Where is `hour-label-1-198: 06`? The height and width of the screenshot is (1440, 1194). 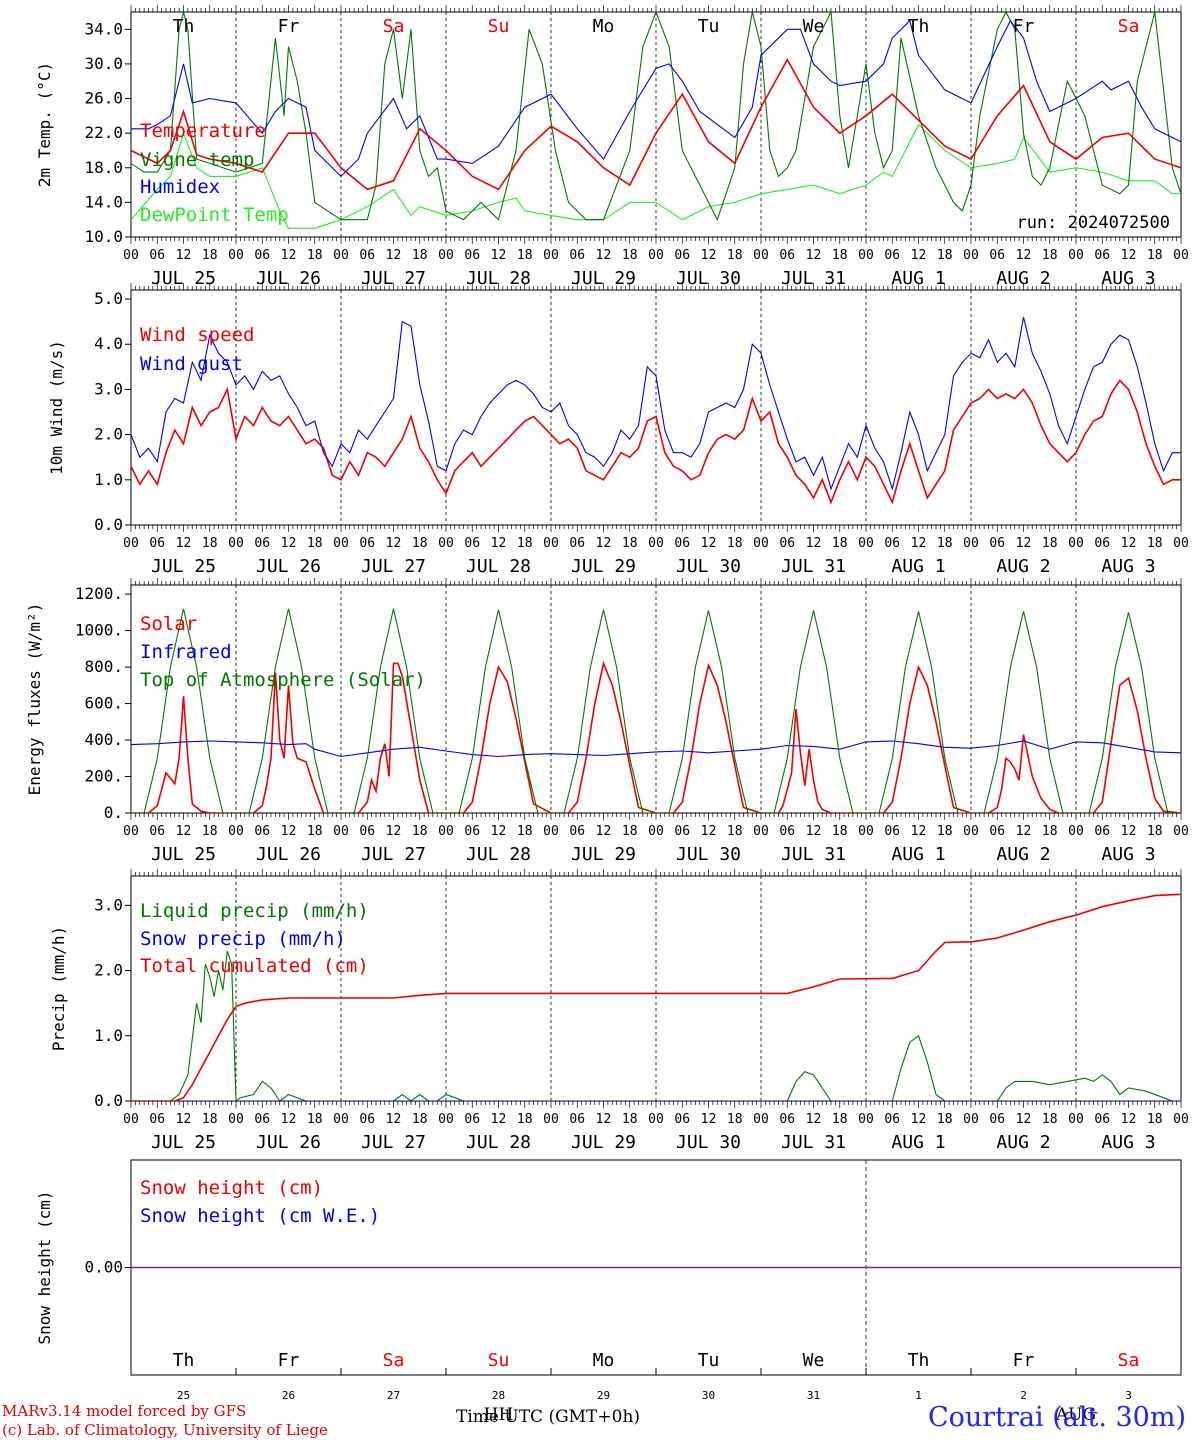 hour-label-1-198: 06 is located at coordinates (997, 543).